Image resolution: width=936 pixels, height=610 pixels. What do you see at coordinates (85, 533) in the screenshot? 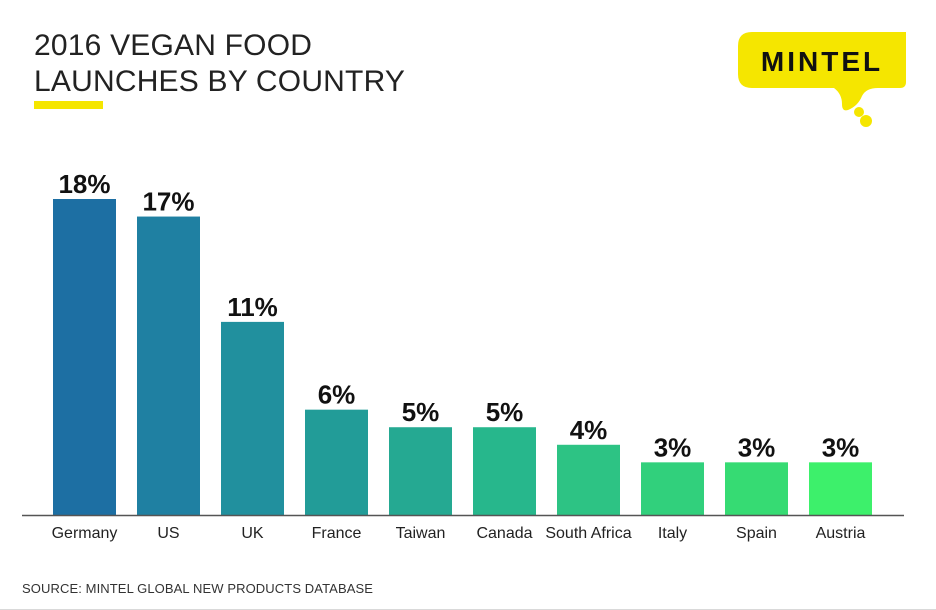
I see `category-label: Germany` at bounding box center [85, 533].